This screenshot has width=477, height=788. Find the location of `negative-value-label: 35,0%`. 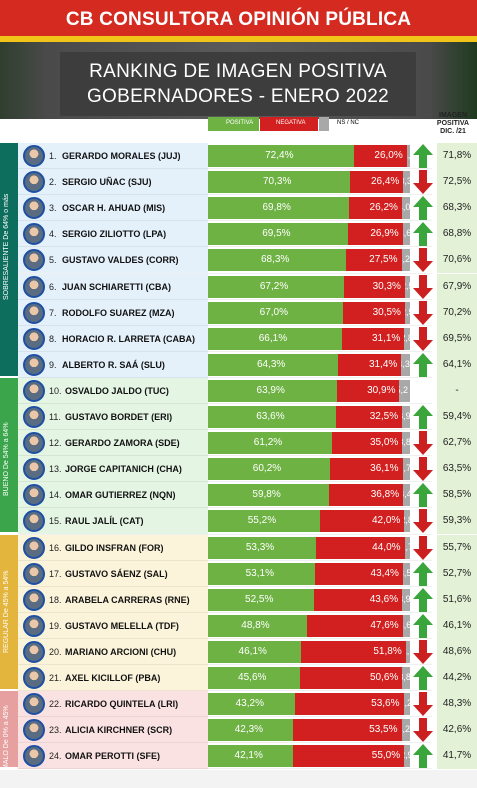

negative-value-label: 35,0% is located at coordinates (384, 443).